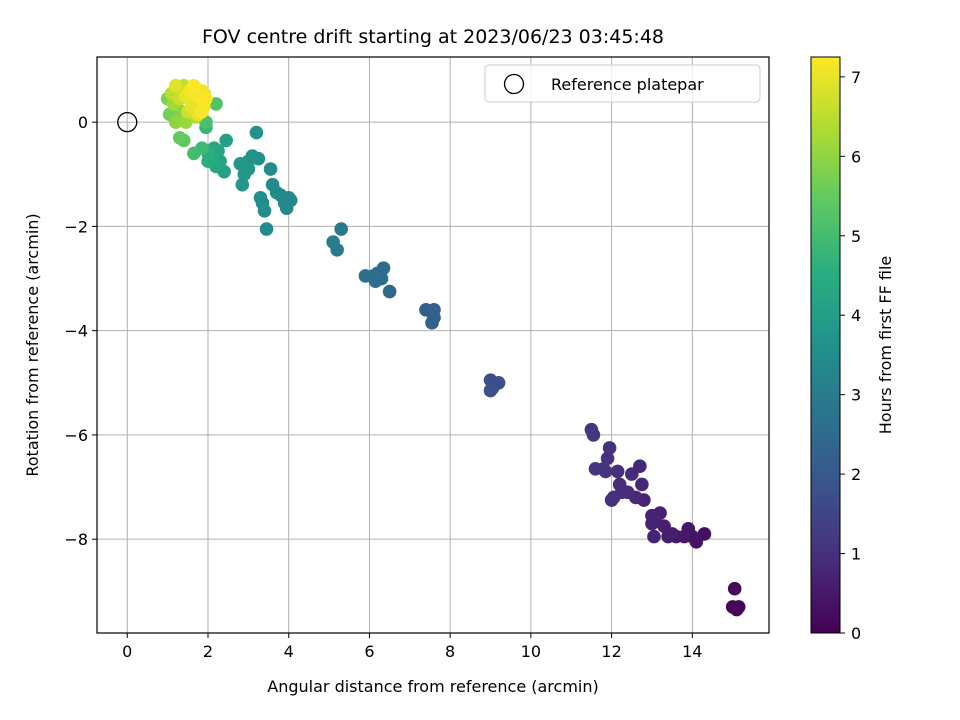 This screenshot has height=720, width=960. I want to click on x-tick-label: 2, so click(208, 651).